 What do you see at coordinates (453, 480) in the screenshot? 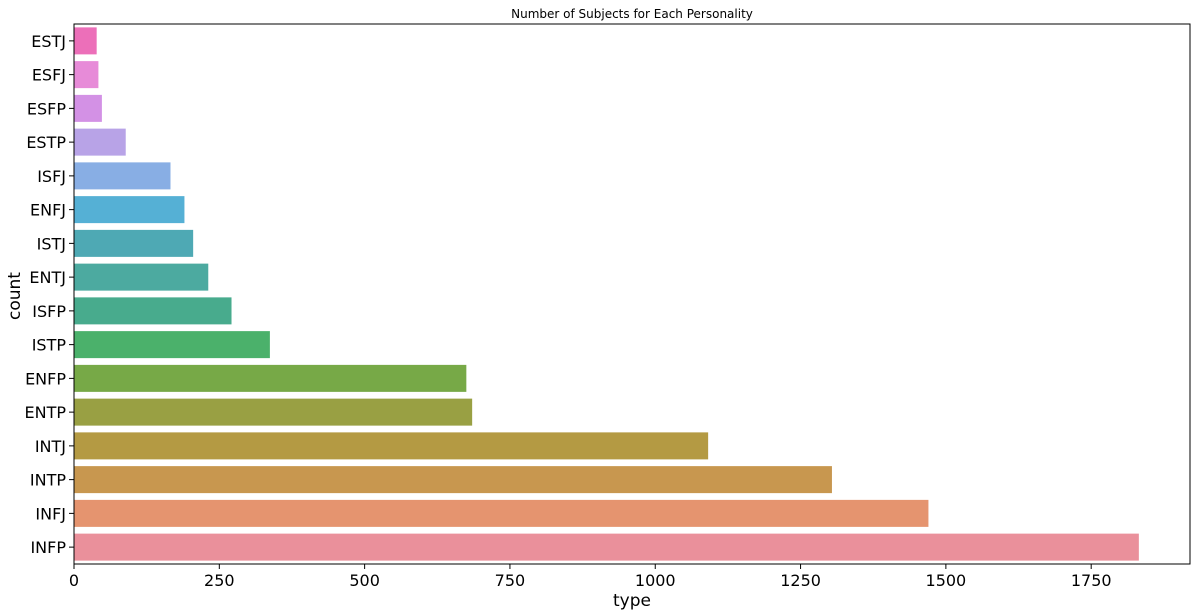
I see `bar-intp` at bounding box center [453, 480].